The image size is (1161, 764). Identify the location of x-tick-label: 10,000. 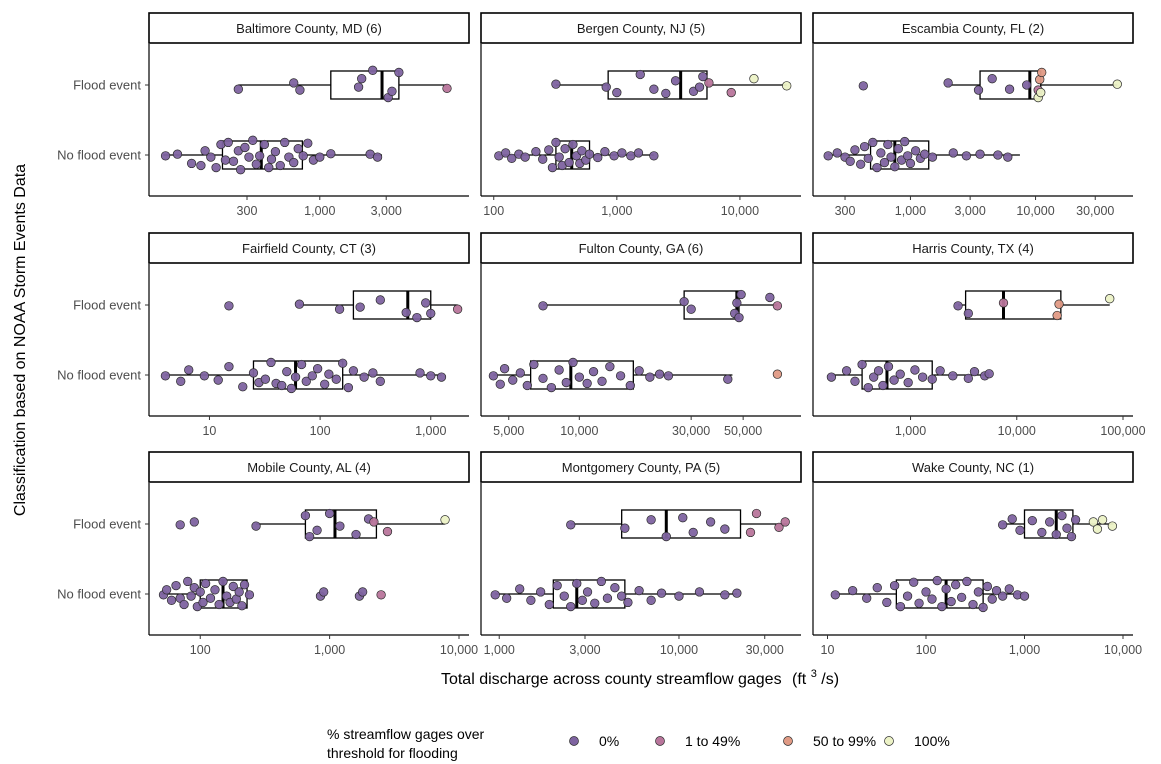
(579, 431).